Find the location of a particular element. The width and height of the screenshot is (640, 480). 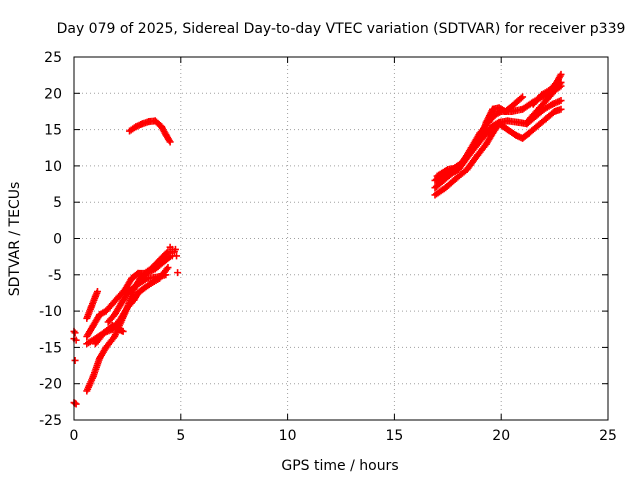

y-tick-label: 10 is located at coordinates (53, 167).